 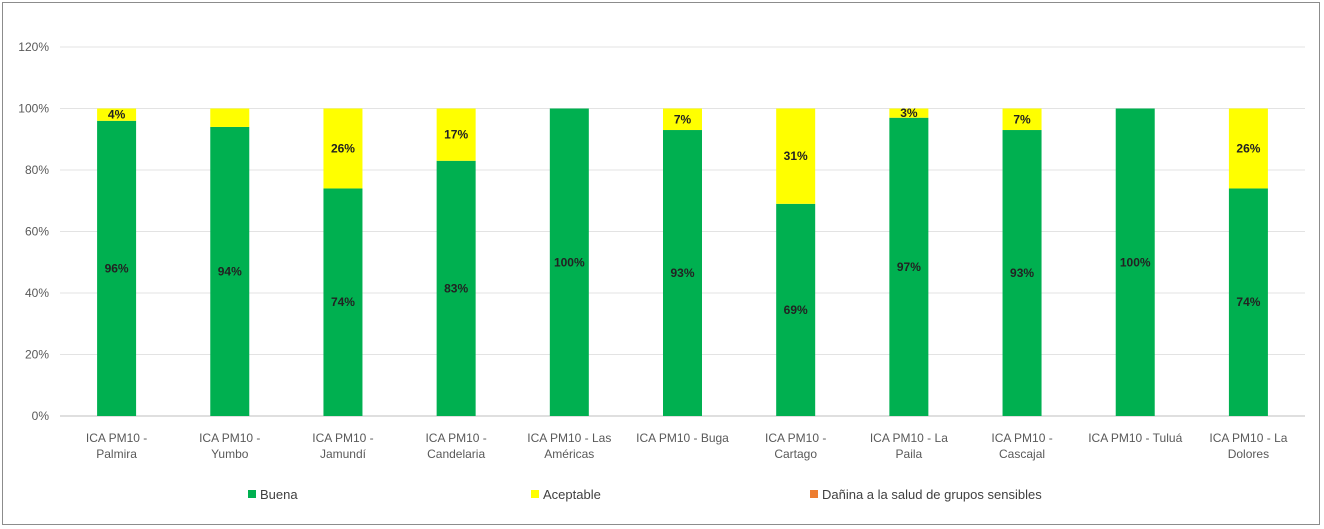 I want to click on data-label: 4%, so click(x=117, y=115).